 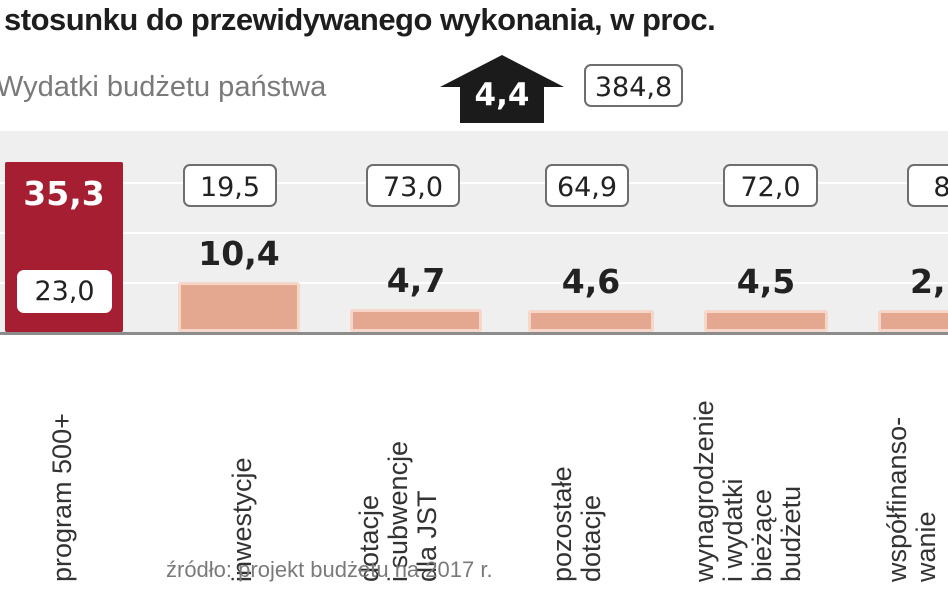 I want to click on category-label-line: budżetu, so click(x=791, y=533).